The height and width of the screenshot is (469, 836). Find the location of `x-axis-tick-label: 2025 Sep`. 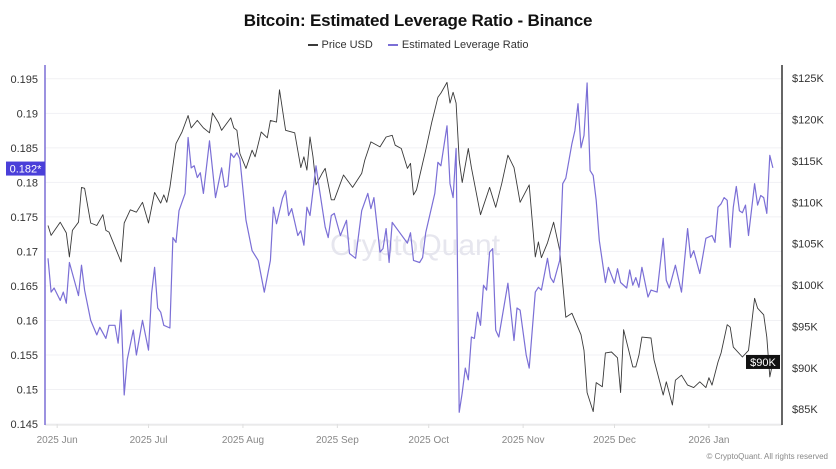

x-axis-tick-label: 2025 Sep is located at coordinates (337, 440).